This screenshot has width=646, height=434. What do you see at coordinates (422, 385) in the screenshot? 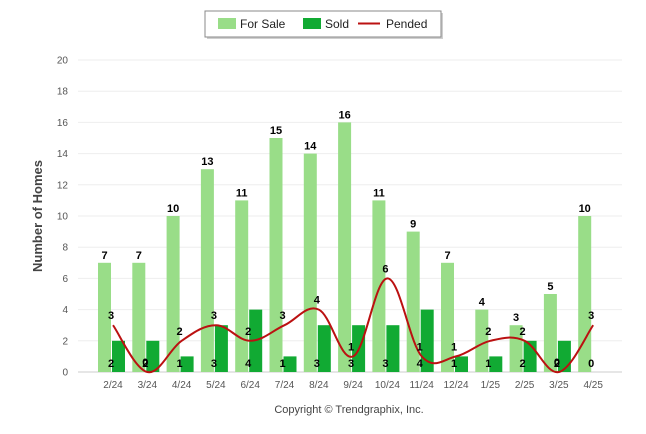
I see `x-tick-label: 11/24` at bounding box center [422, 385].